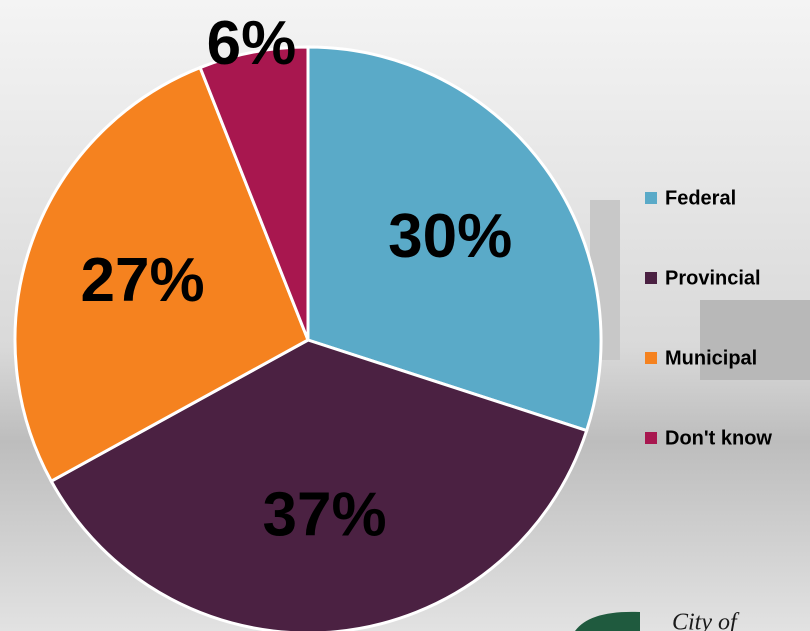  What do you see at coordinates (700, 198) in the screenshot?
I see `legend-label: Federal` at bounding box center [700, 198].